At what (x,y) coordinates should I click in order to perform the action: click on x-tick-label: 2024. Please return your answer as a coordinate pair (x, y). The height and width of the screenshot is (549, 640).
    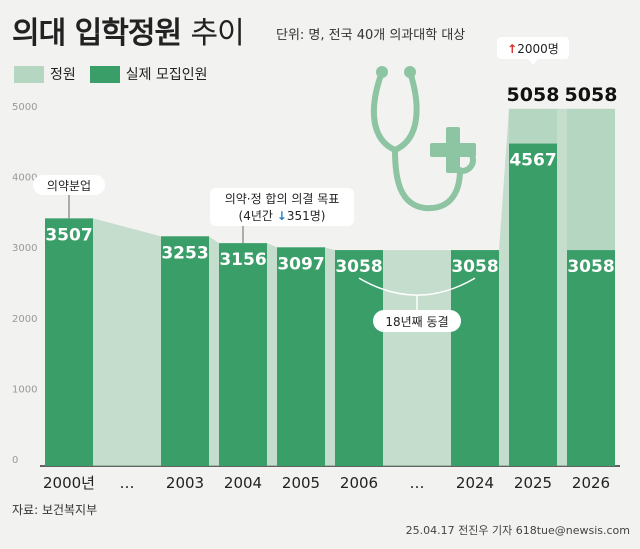
    Looking at the image, I should click on (475, 483).